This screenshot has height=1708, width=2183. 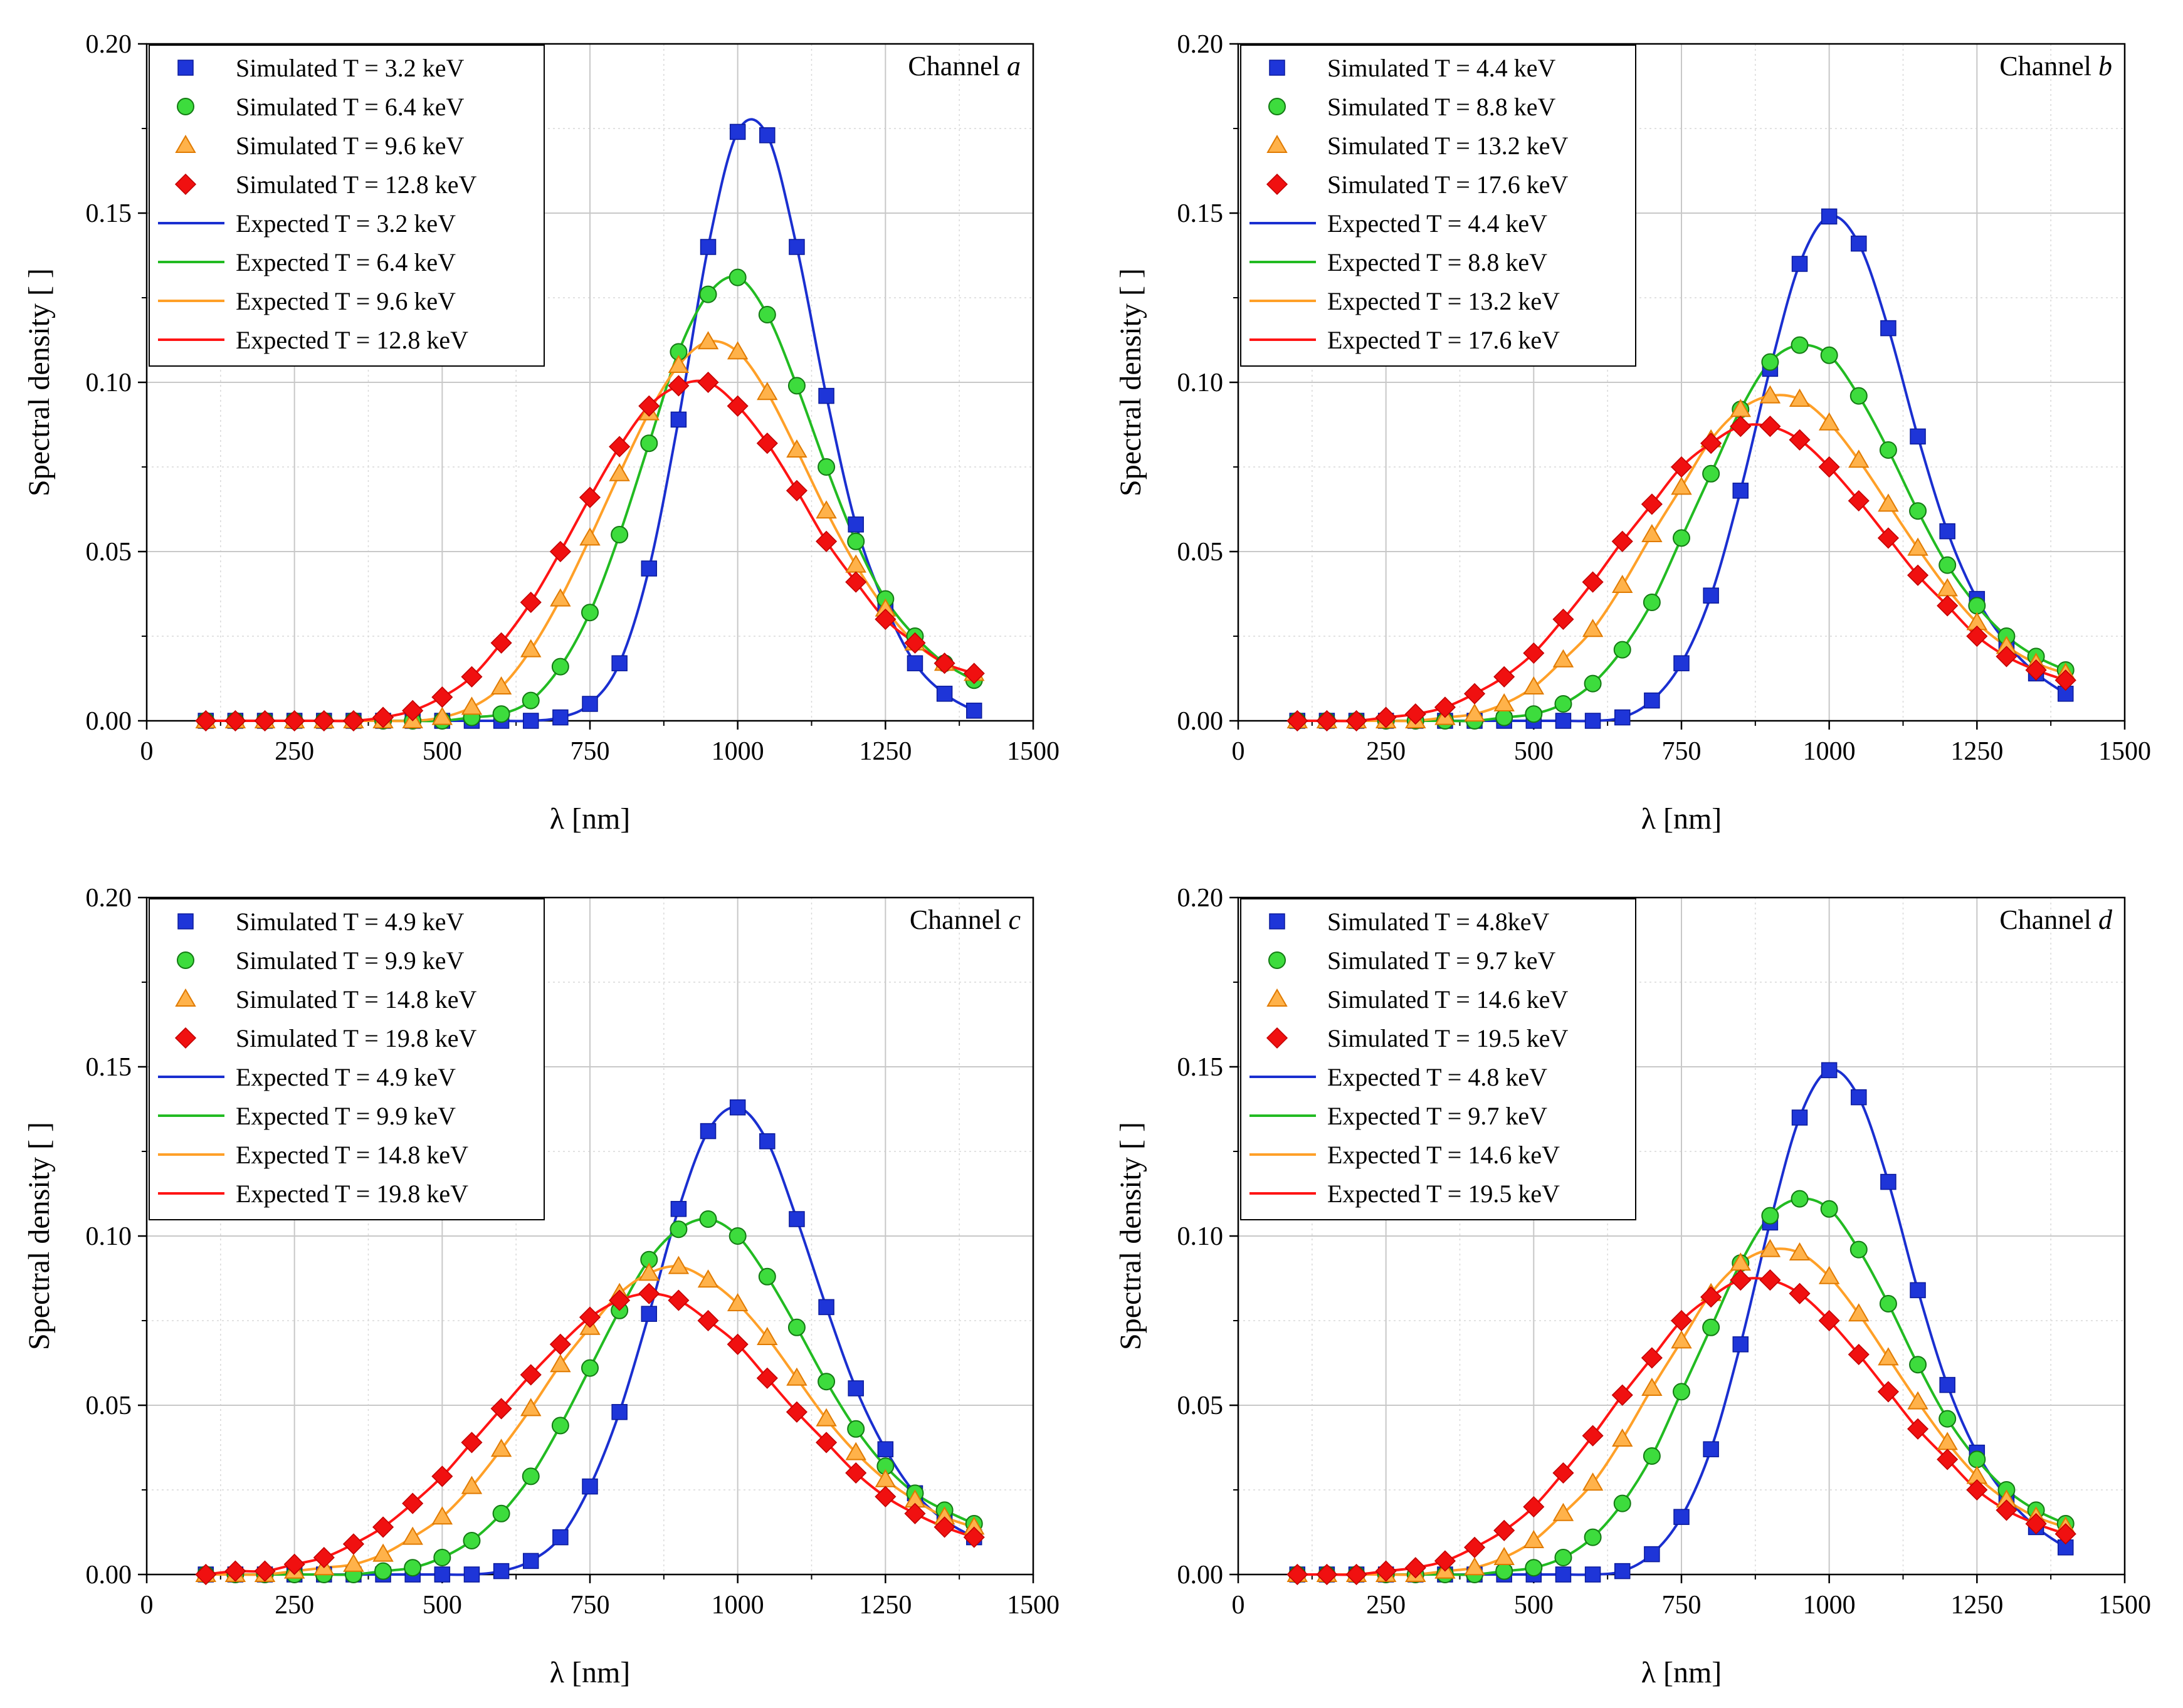 I want to click on x-tick-label: 750, so click(x=590, y=1605).